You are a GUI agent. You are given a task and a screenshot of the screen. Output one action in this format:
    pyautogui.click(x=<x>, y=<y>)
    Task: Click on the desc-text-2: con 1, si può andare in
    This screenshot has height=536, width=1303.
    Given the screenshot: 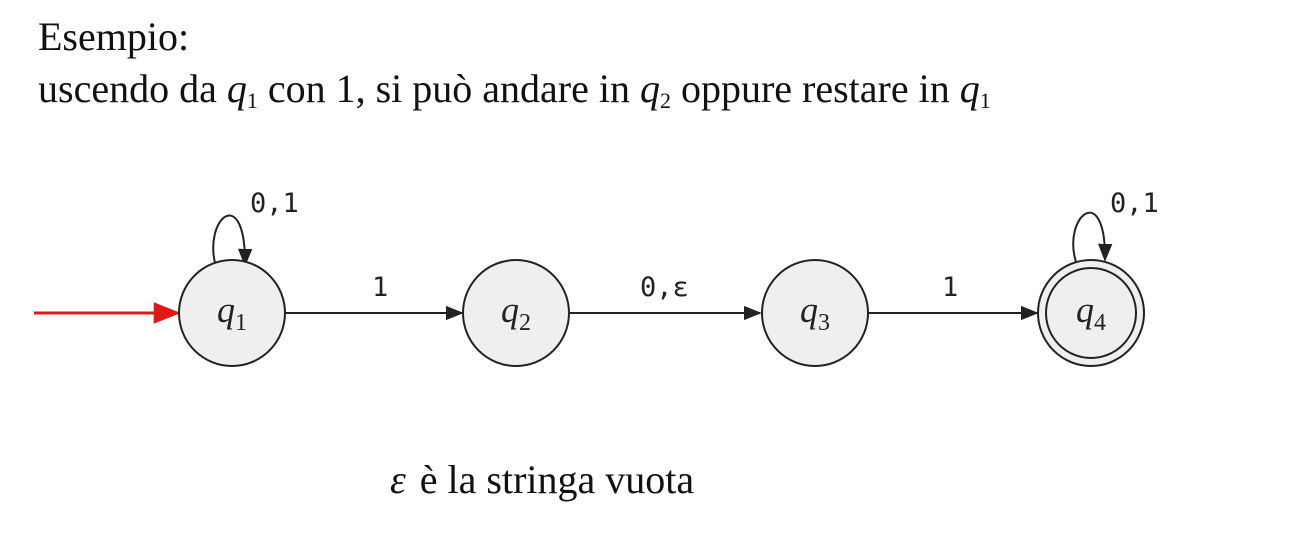 What is the action you would take?
    pyautogui.click(x=448, y=88)
    